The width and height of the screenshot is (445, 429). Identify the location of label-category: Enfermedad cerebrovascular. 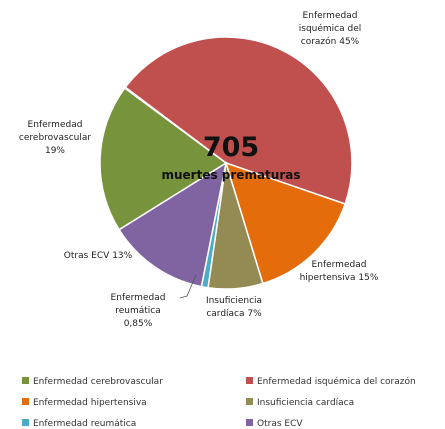
(55, 131).